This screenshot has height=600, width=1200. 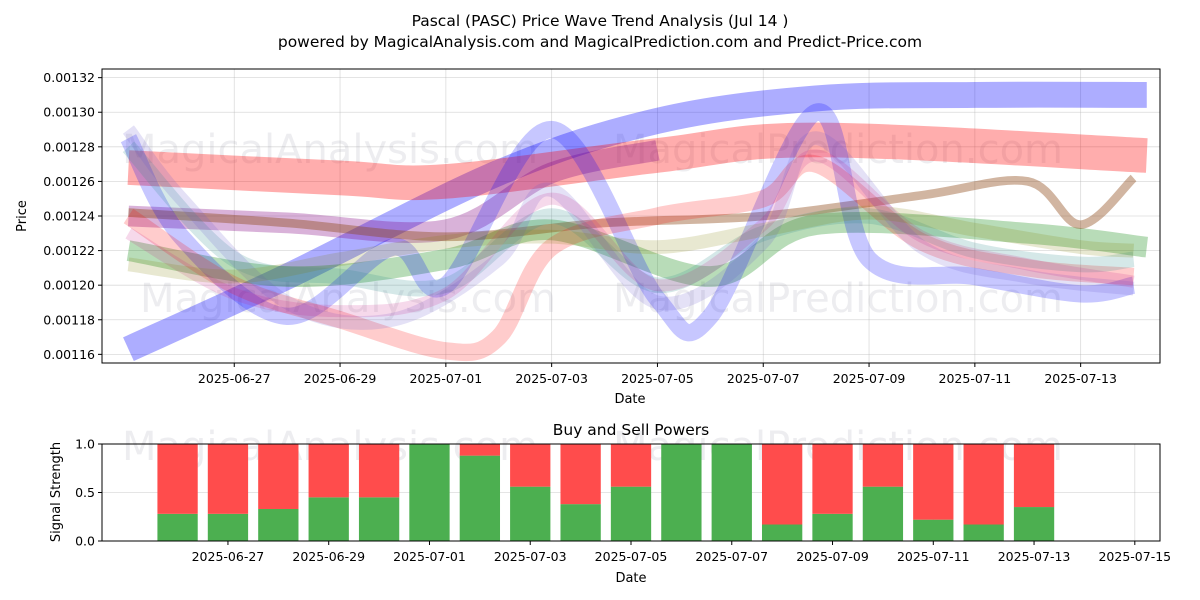 I want to click on power-xtick-label: 2025-07-01, so click(x=429, y=556).